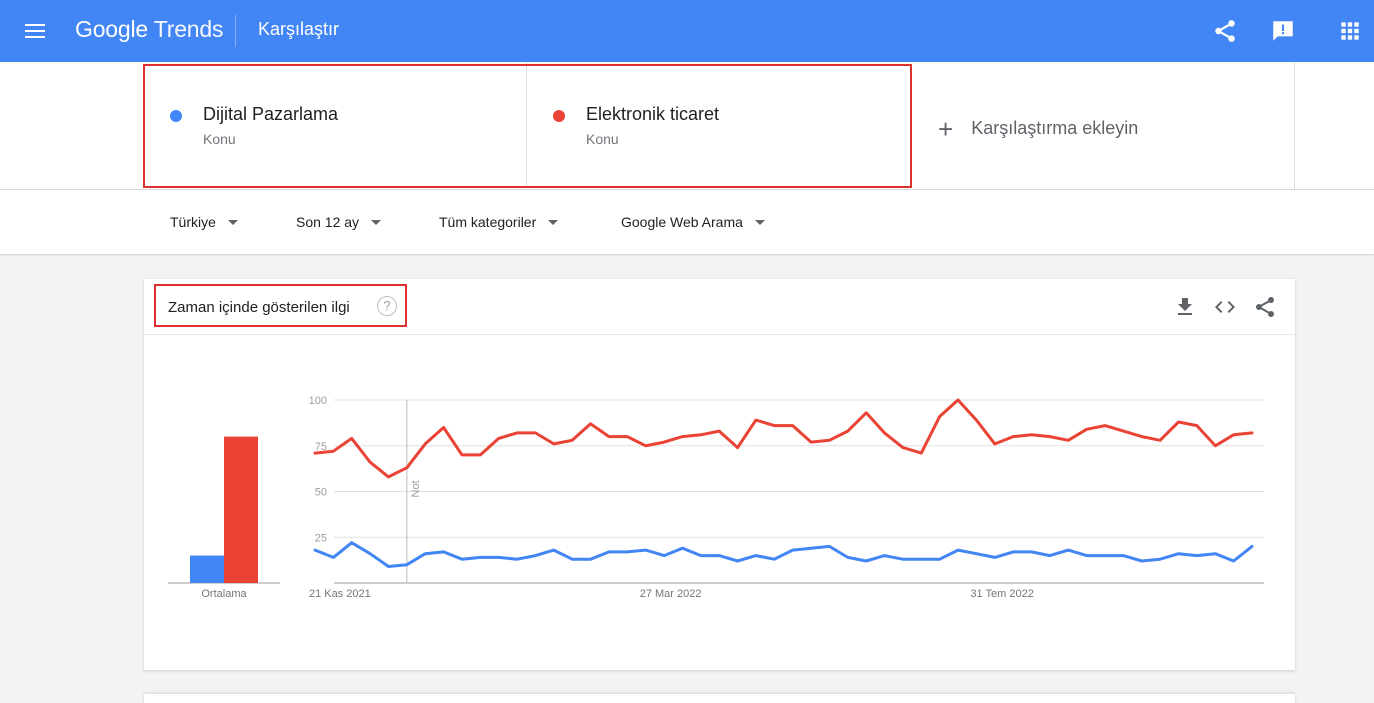 The height and width of the screenshot is (703, 1374). What do you see at coordinates (1283, 31) in the screenshot?
I see `feedback-icon` at bounding box center [1283, 31].